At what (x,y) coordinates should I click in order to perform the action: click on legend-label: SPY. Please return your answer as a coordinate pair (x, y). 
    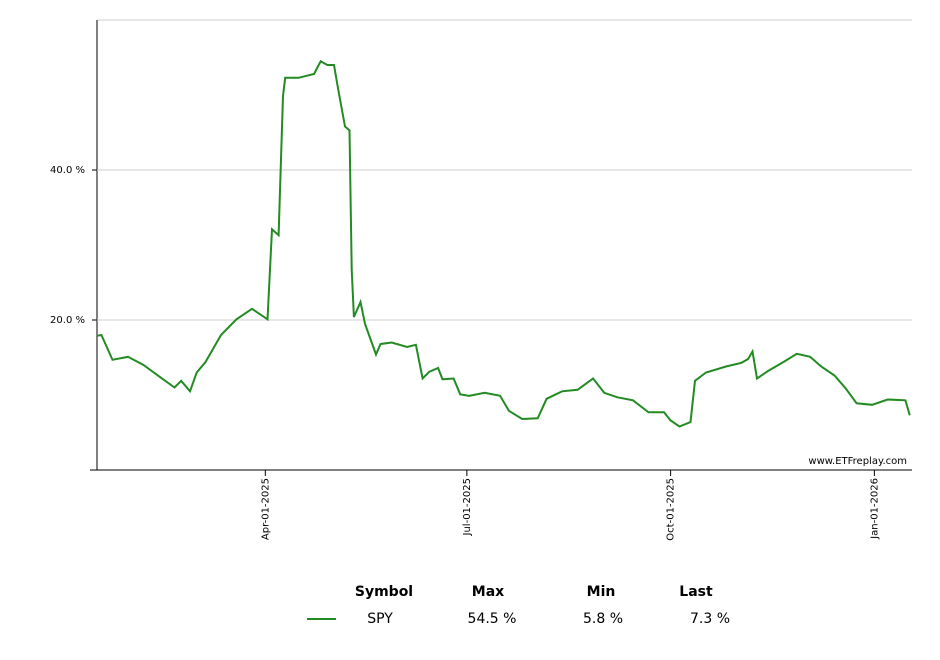
    Looking at the image, I should click on (380, 619).